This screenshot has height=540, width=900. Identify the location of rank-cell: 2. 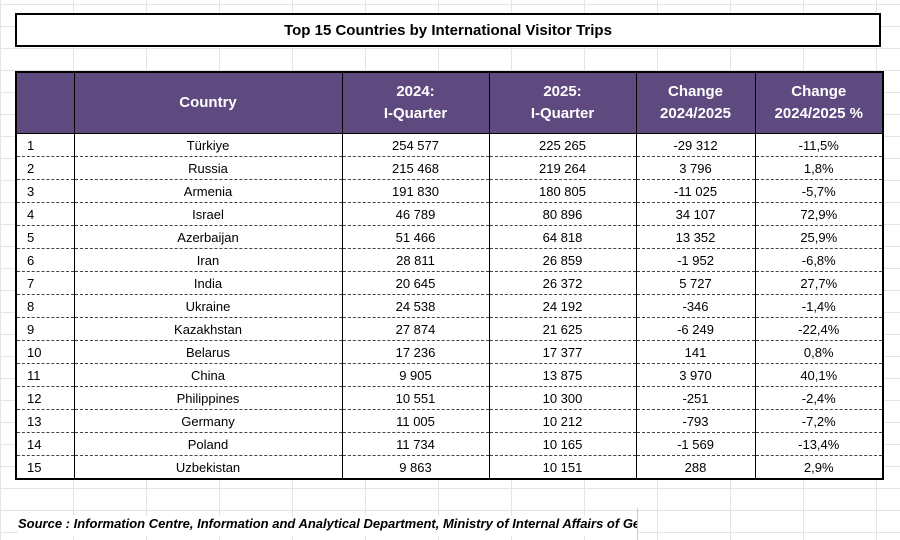
(45, 168).